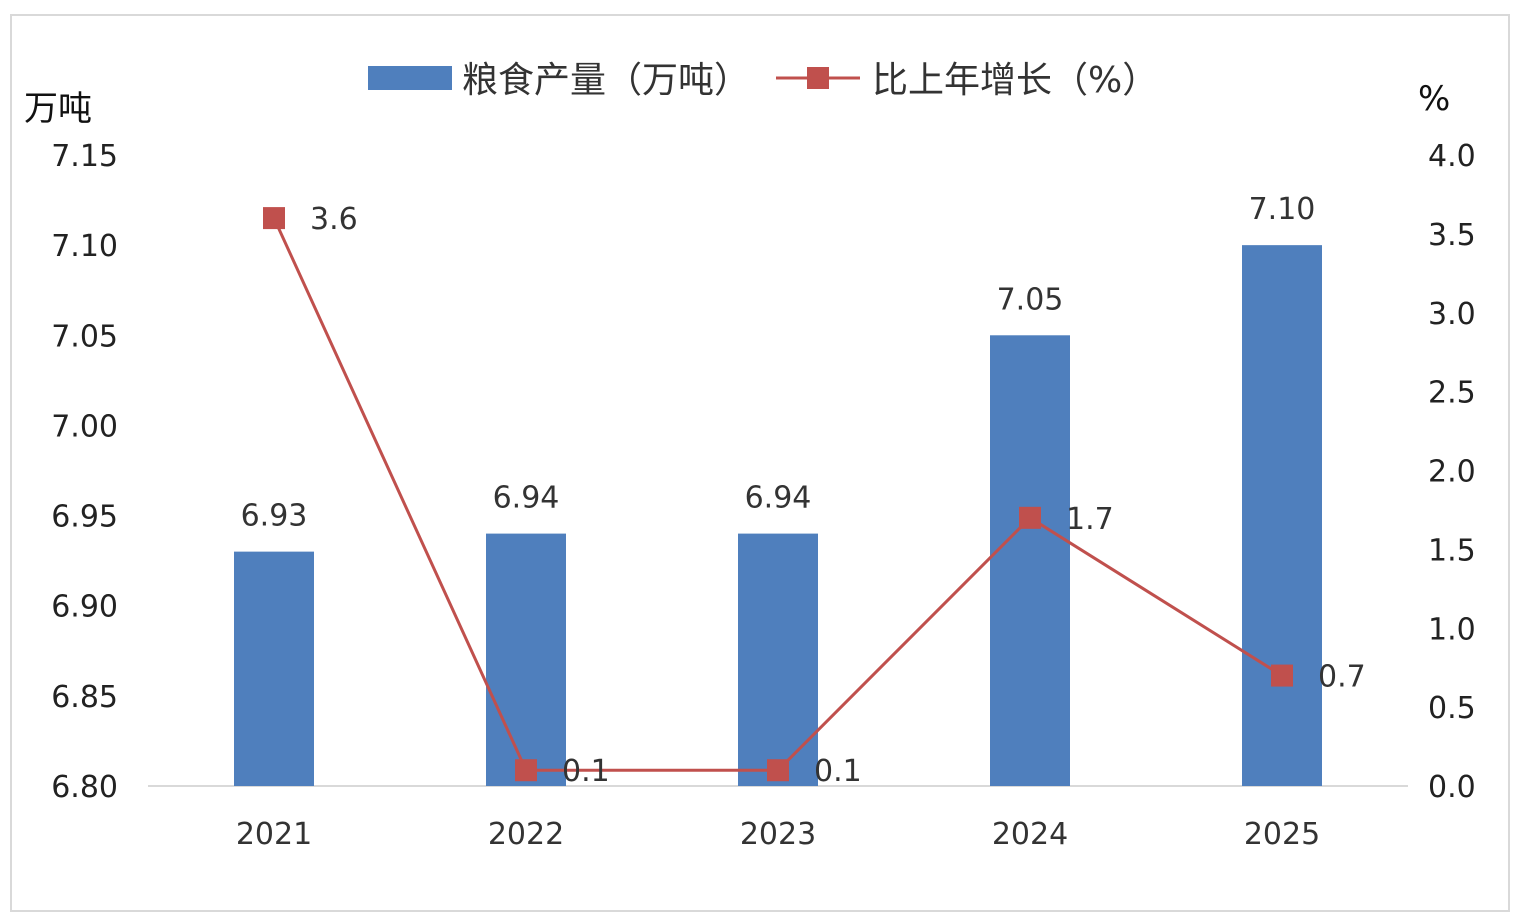 The height and width of the screenshot is (917, 1515). I want to click on right-tick-label: 3.5, so click(1452, 235).